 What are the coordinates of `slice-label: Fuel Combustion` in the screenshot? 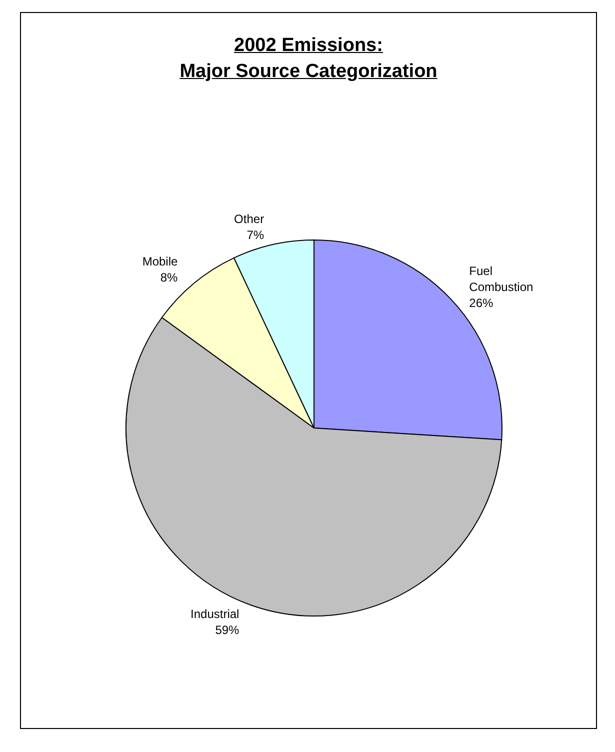 It's located at (501, 279).